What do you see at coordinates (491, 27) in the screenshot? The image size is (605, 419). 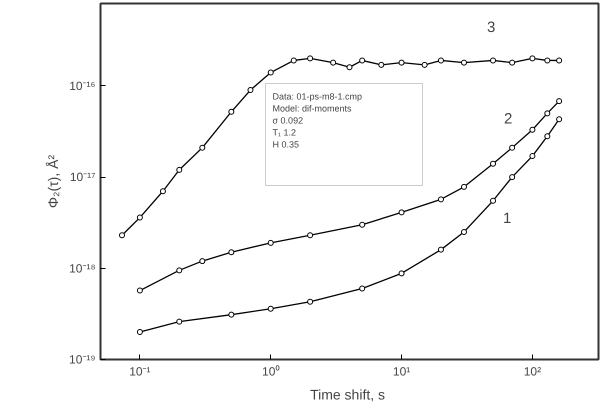 I see `series-label: 3` at bounding box center [491, 27].